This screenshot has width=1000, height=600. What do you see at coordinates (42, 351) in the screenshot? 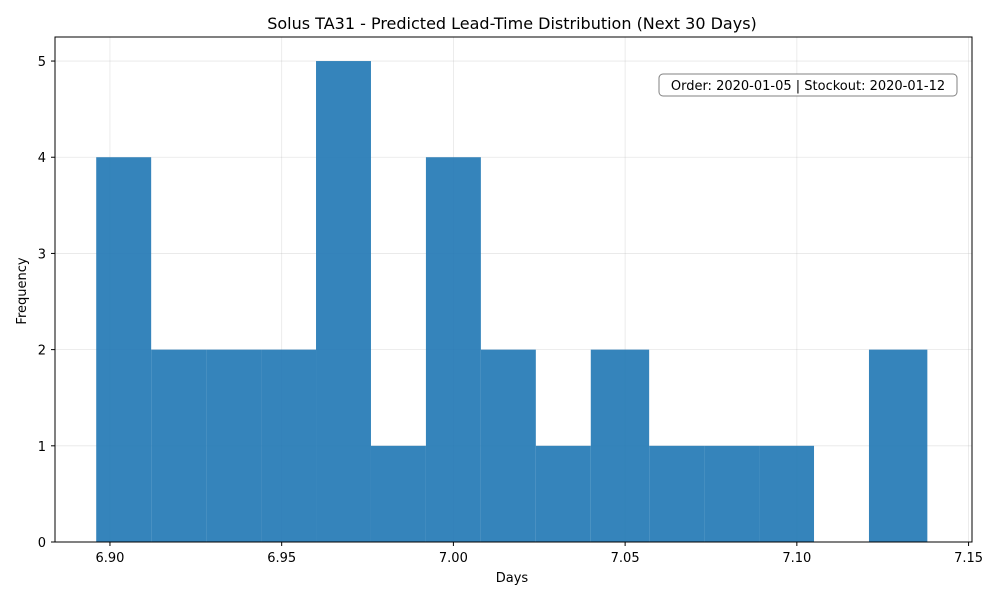
I see `y-tick-label: 2` at bounding box center [42, 351].